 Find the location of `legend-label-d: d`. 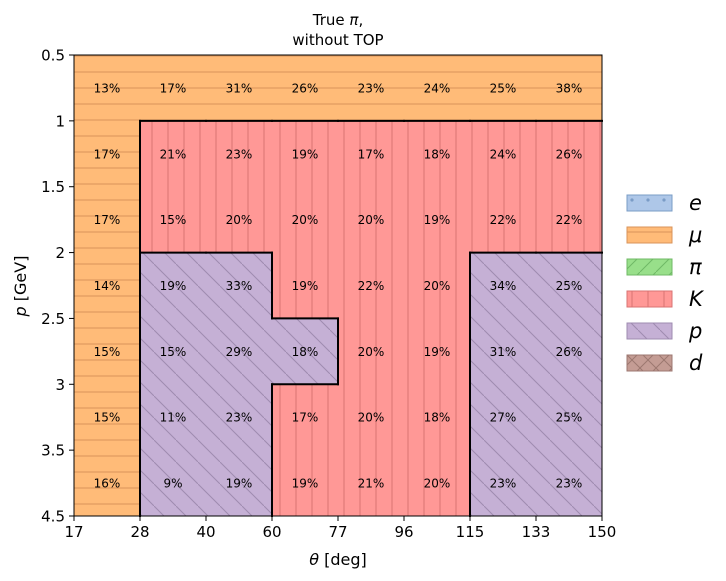

legend-label-d: d is located at coordinates (696, 363).